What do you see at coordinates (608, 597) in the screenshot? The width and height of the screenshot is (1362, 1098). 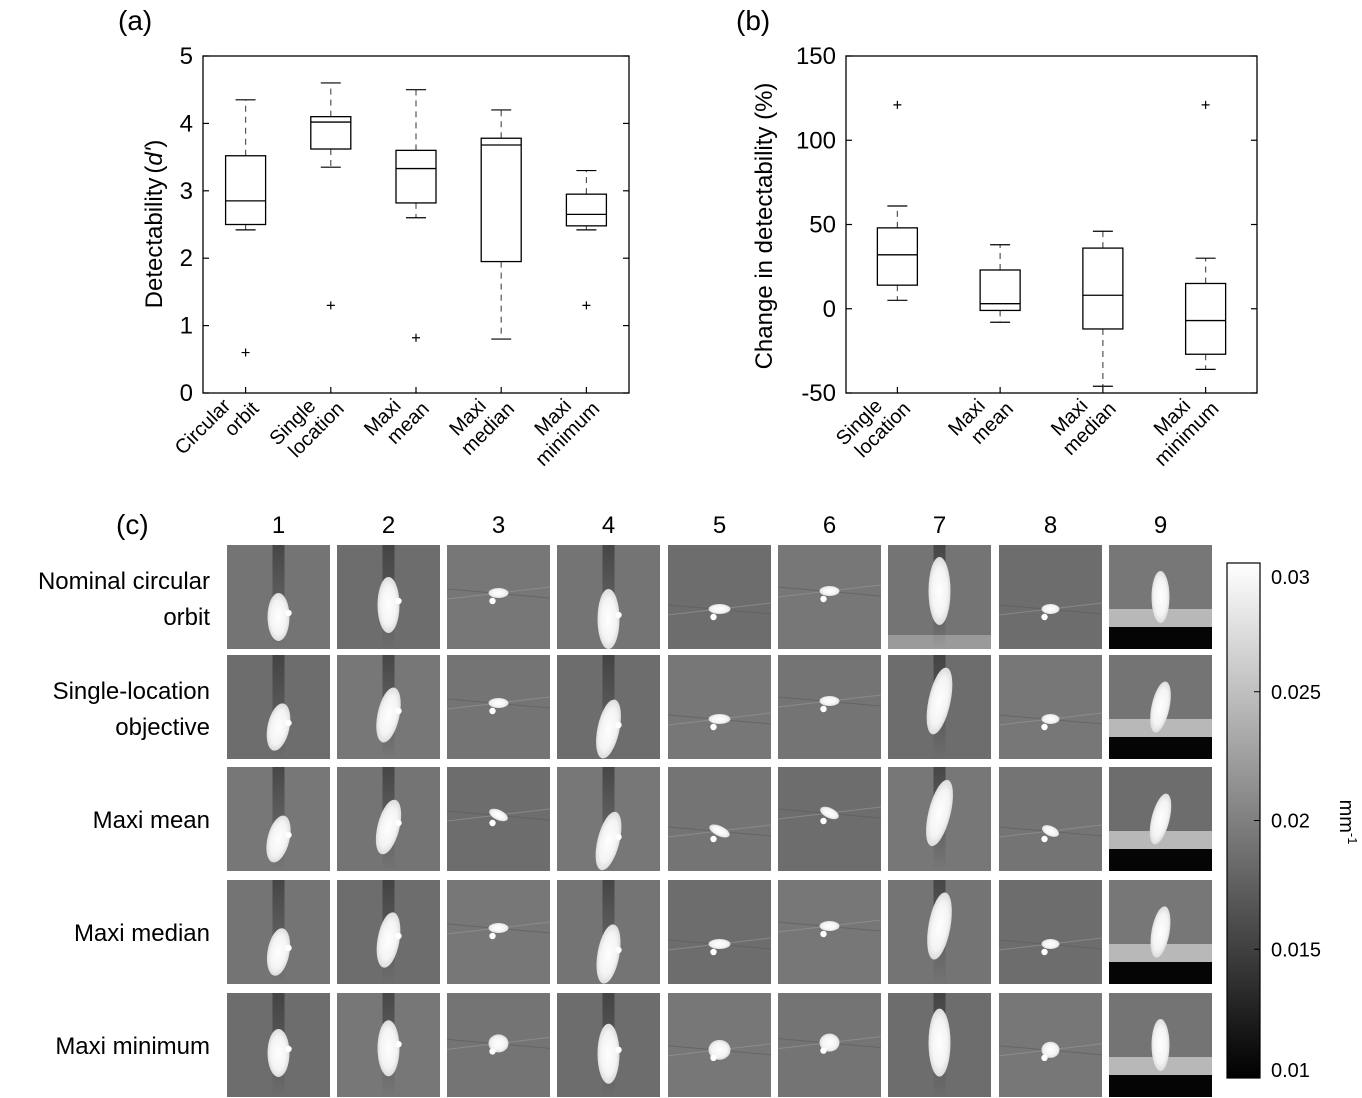 I see `tile-r1-c4` at bounding box center [608, 597].